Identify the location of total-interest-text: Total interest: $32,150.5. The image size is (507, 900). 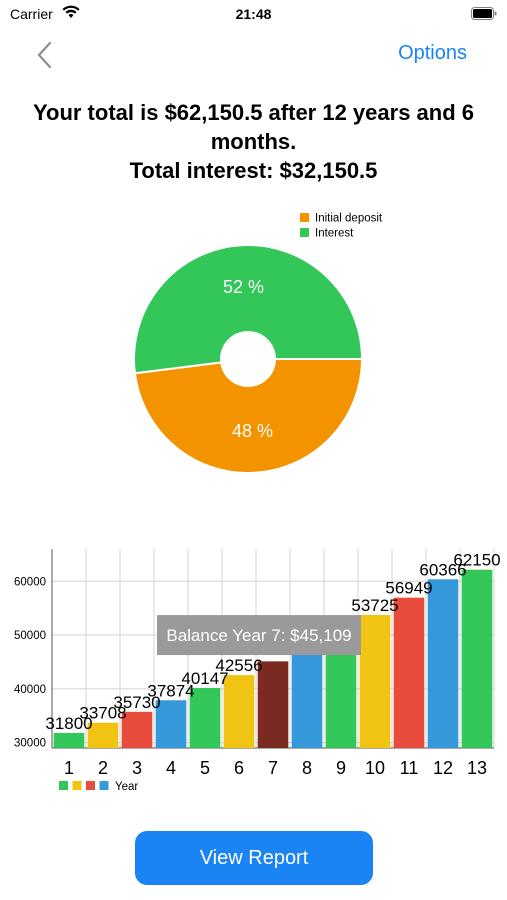
(253, 170).